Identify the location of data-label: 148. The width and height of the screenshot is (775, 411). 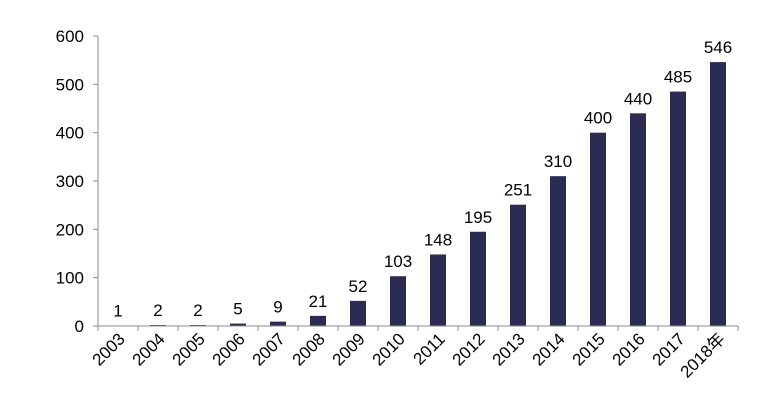
(438, 239).